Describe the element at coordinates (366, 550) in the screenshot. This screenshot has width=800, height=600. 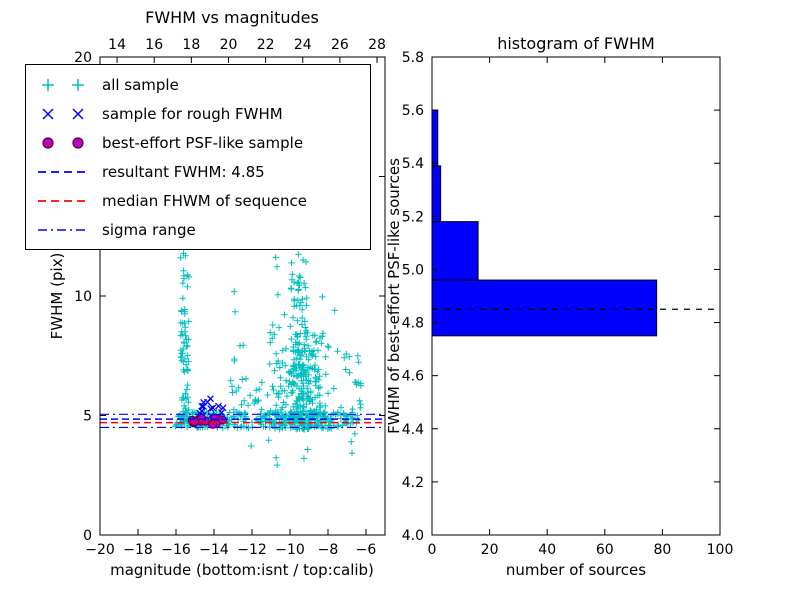
I see `tick-label: −6` at that location.